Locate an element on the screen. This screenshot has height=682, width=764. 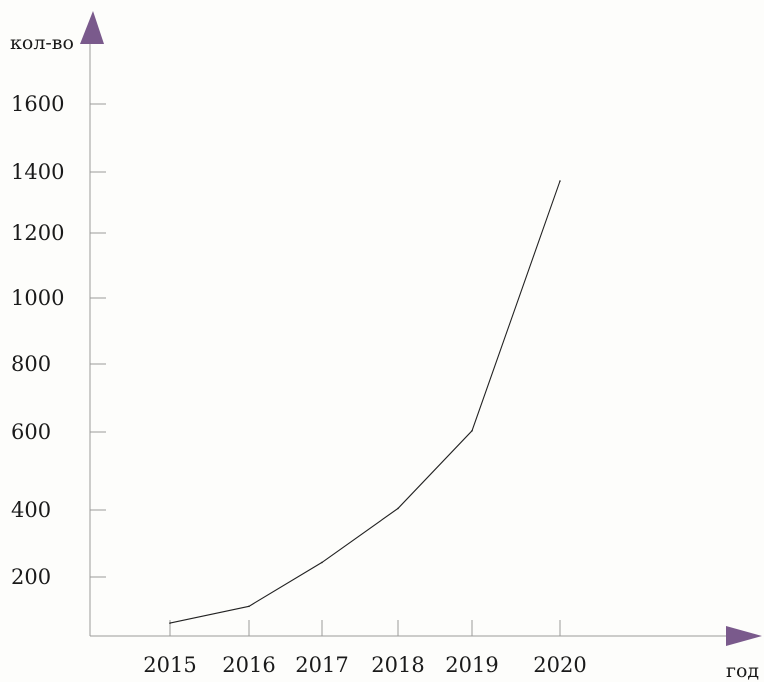
x-axis-ticks: 2015 2016 2017 2018 2019 2020 is located at coordinates (365, 648).